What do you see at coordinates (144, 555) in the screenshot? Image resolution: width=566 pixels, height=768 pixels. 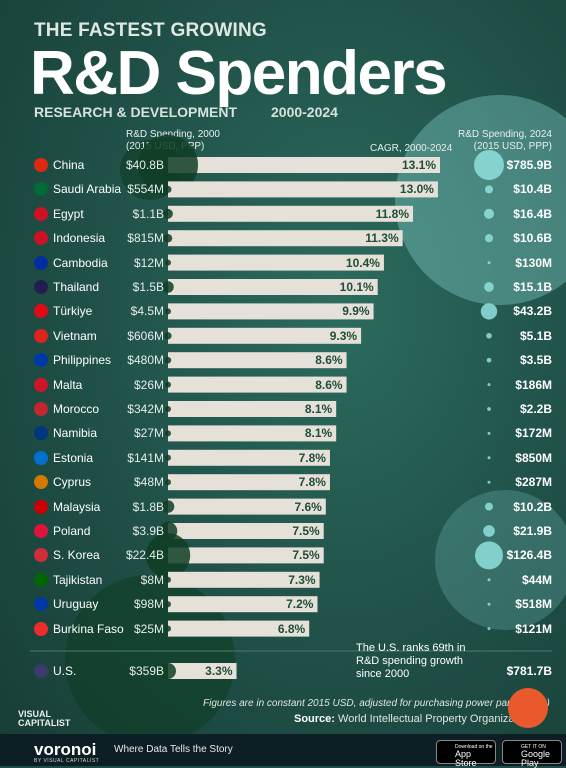 I see `spending-2000-label: $22.4B` at bounding box center [144, 555].